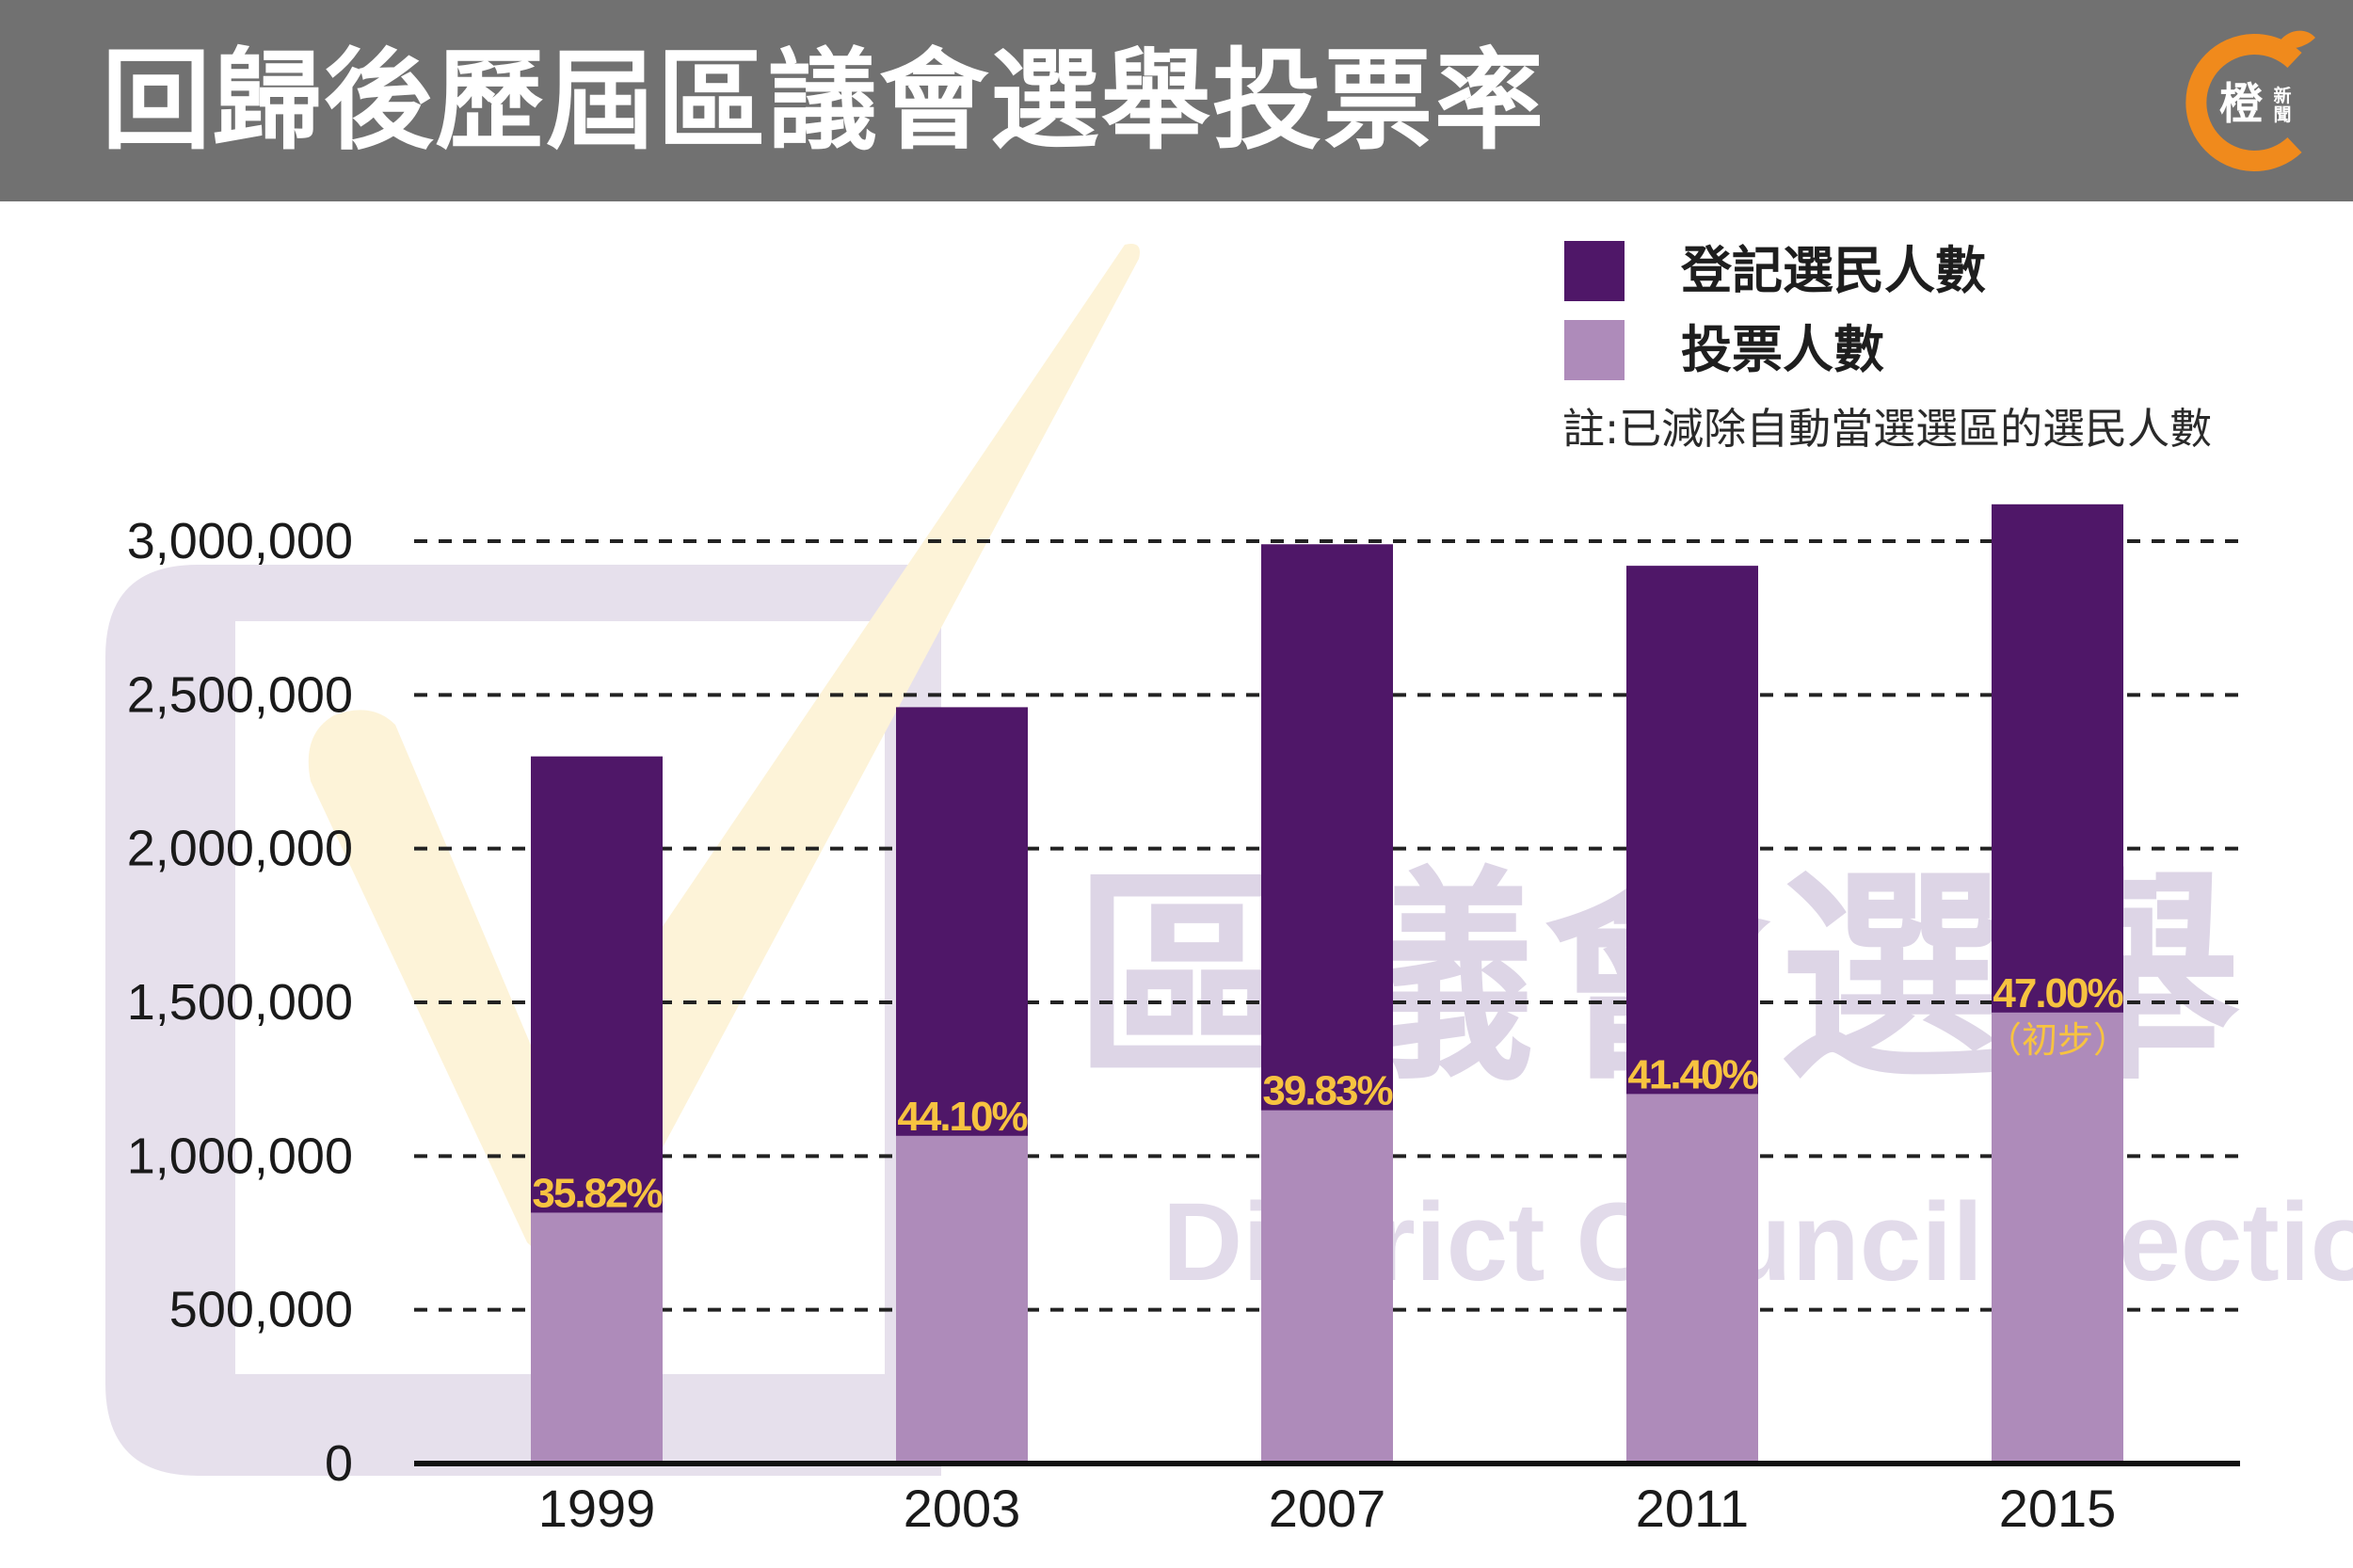 This screenshot has height=1568, width=2353. What do you see at coordinates (1595, 350) in the screenshot?
I see `legend-swatch-voted` at bounding box center [1595, 350].